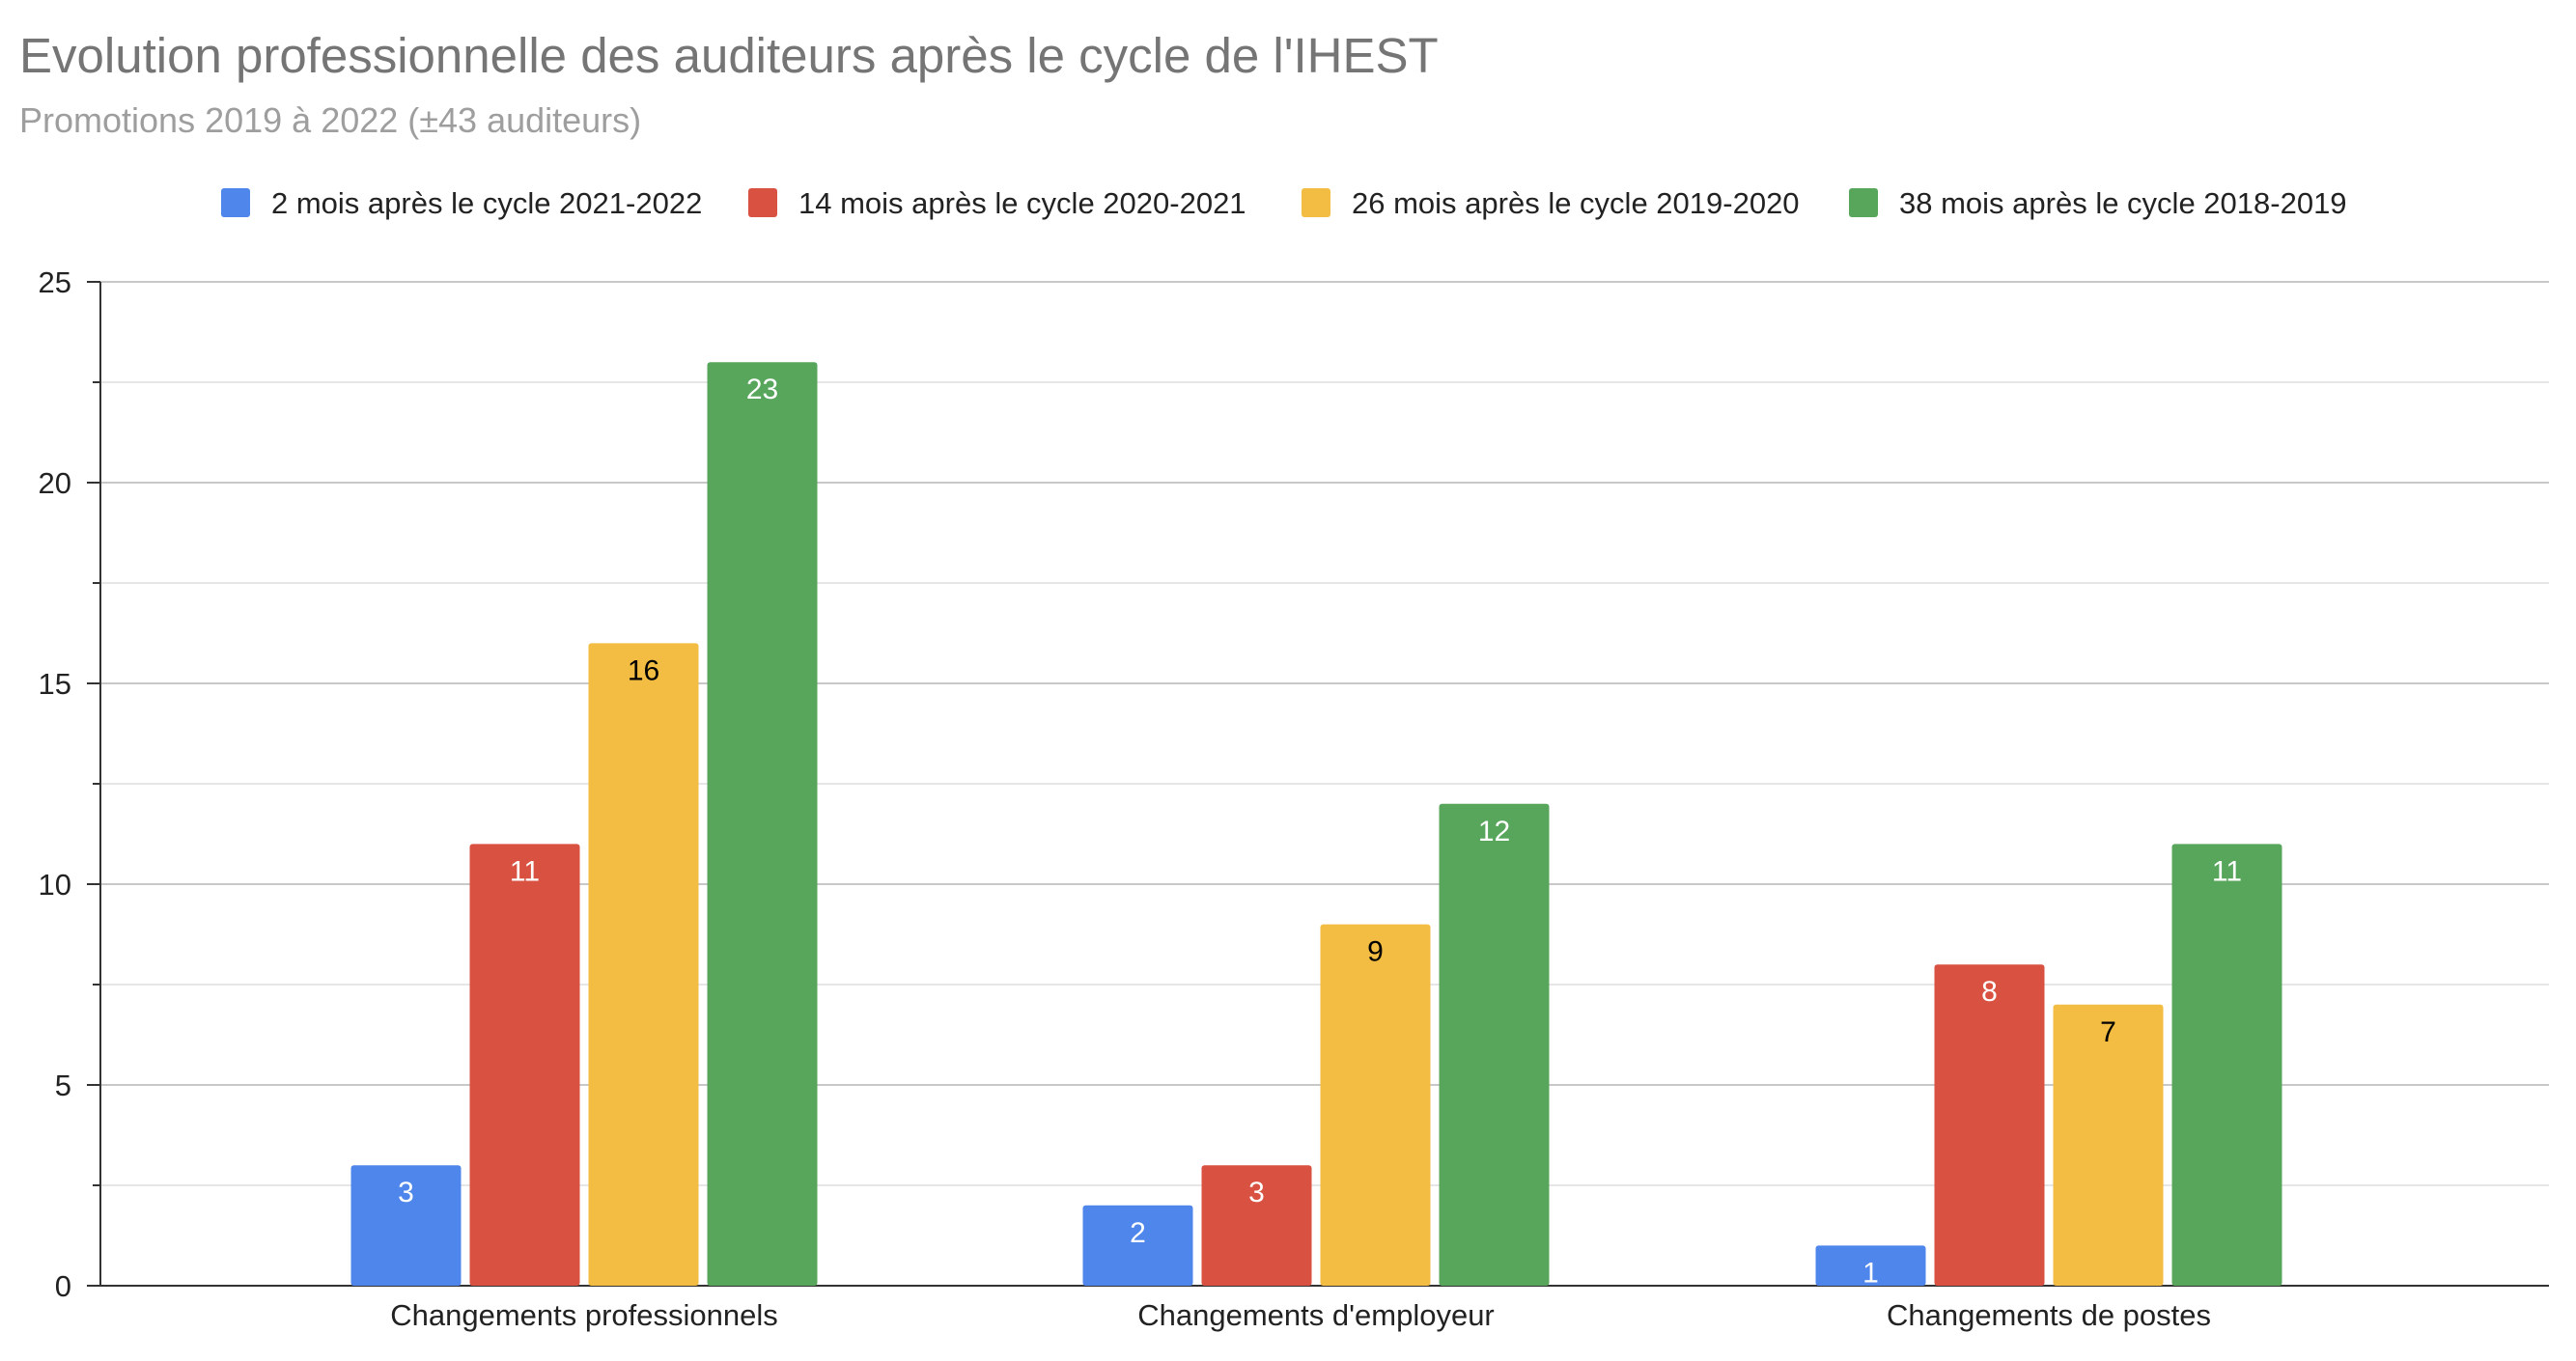 The width and height of the screenshot is (2576, 1361). Describe the element at coordinates (2123, 203) in the screenshot. I see `legend-label: 38 mois après le cycle 2018-2019` at that location.